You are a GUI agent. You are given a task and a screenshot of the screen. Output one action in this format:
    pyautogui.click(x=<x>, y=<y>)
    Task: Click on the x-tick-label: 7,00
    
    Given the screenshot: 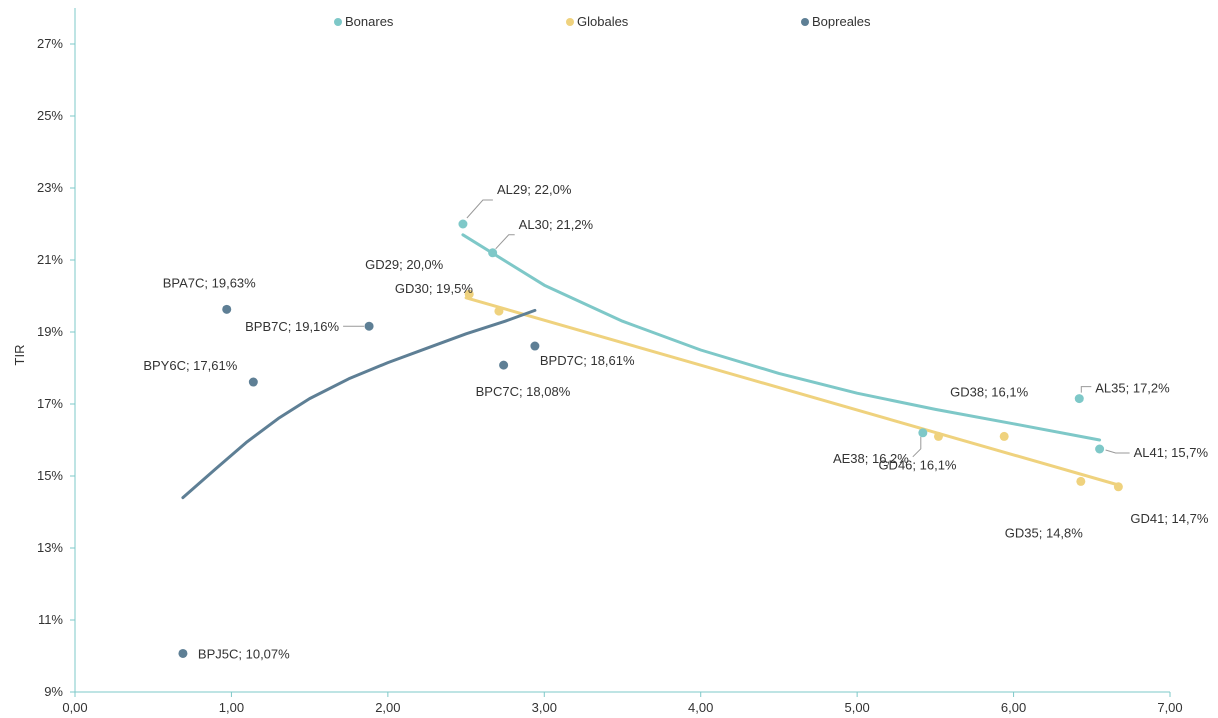 What is the action you would take?
    pyautogui.click(x=1169, y=707)
    